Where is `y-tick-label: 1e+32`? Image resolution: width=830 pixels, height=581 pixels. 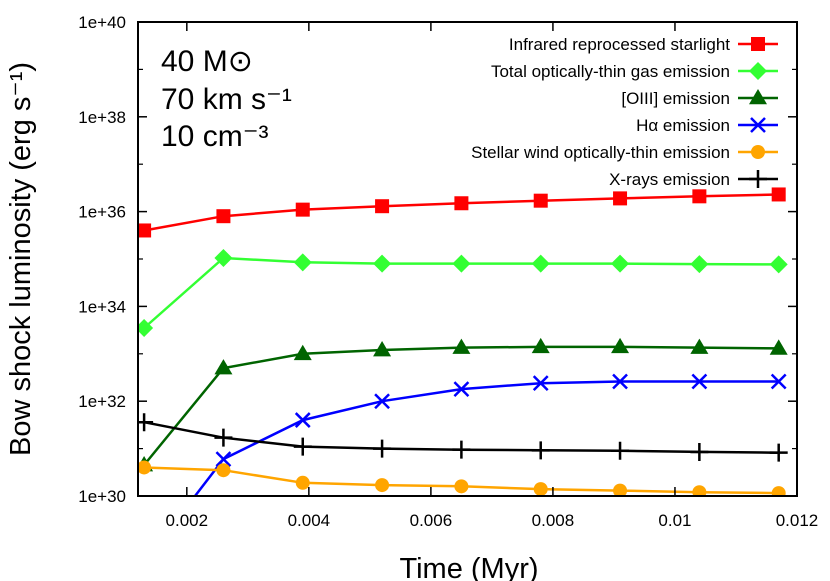 y-tick-label: 1e+32 is located at coordinates (102, 401).